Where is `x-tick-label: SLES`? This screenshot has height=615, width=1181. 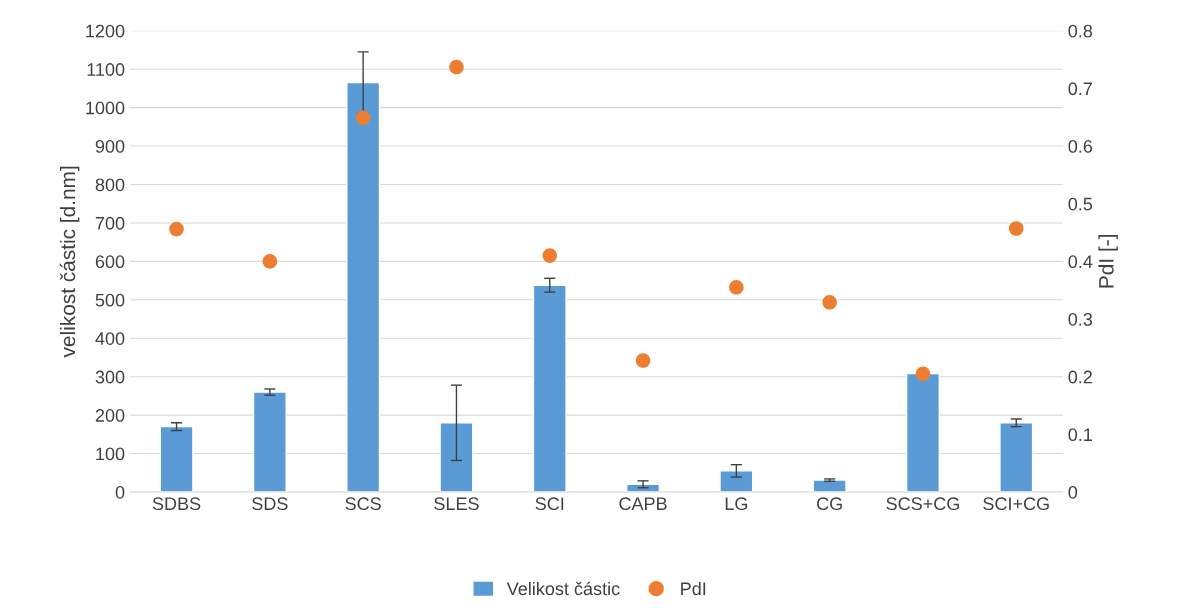
x-tick-label: SLES is located at coordinates (456, 504).